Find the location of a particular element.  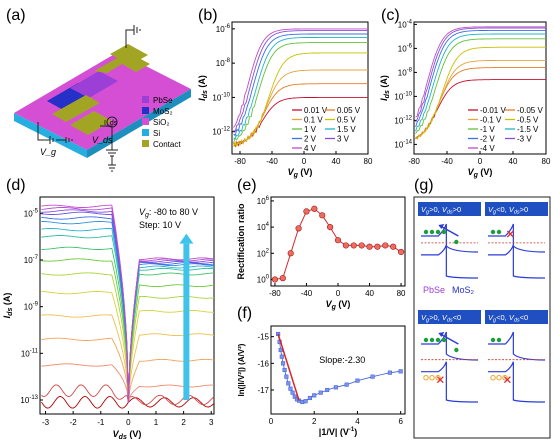

vg-range-annotation: Vg: -80 to 80 V is located at coordinates (168, 213).